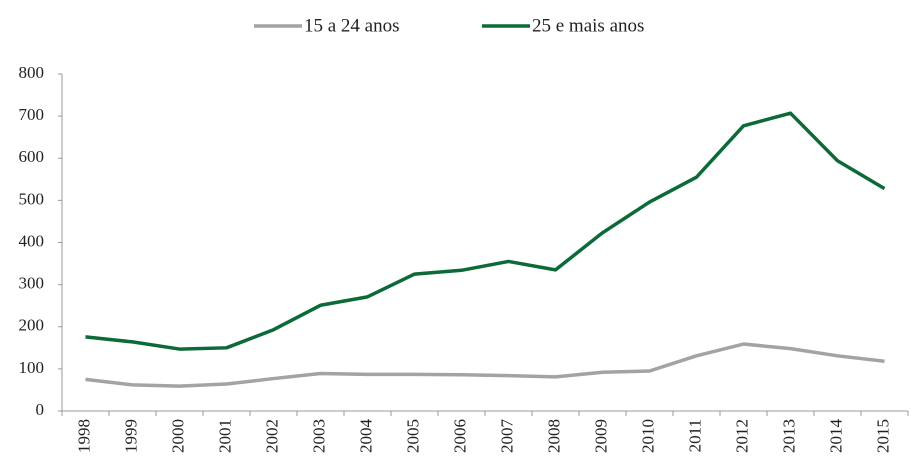 The width and height of the screenshot is (911, 464). I want to click on x-tick-label: 2001, so click(224, 436).